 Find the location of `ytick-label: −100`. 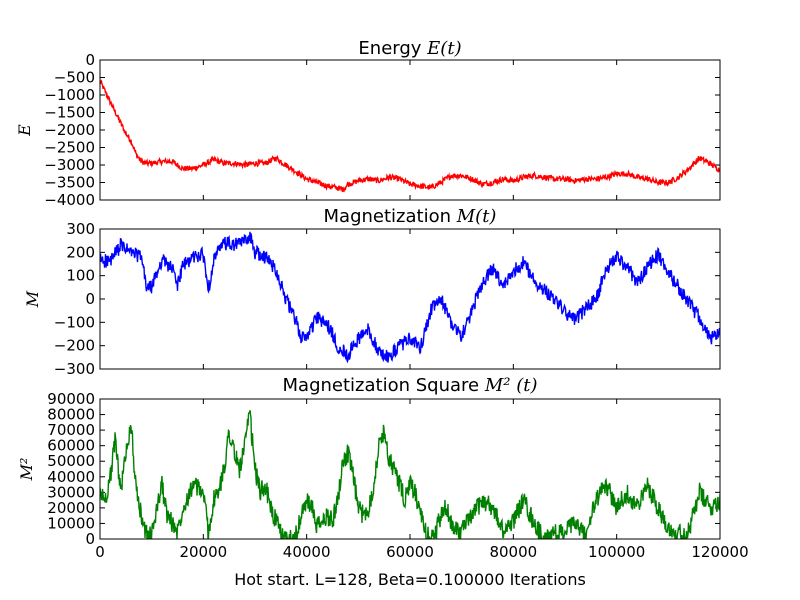

ytick-label: −100 is located at coordinates (74, 322).